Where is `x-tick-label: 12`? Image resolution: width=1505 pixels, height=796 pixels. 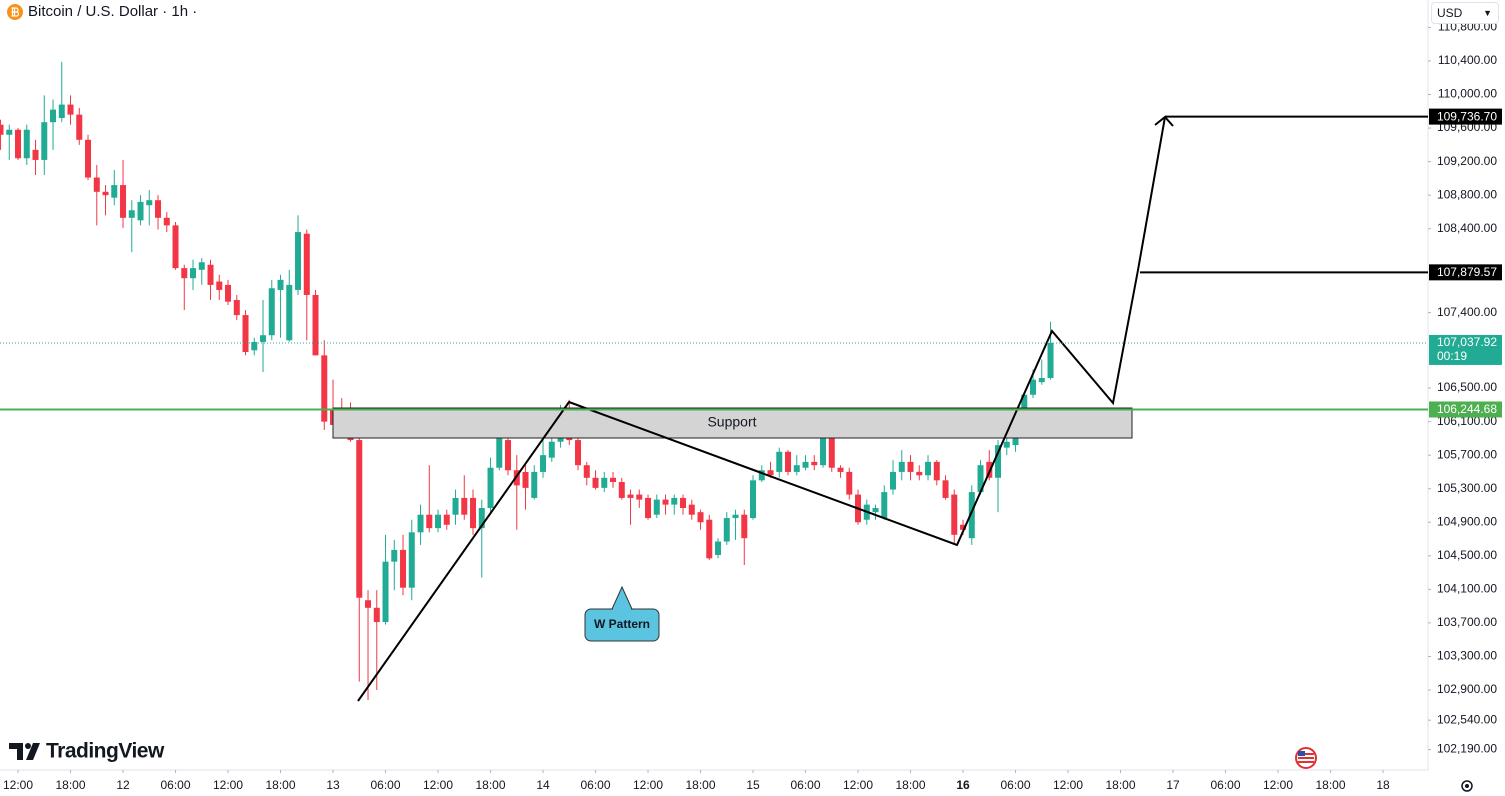 x-tick-label: 12 is located at coordinates (123, 785).